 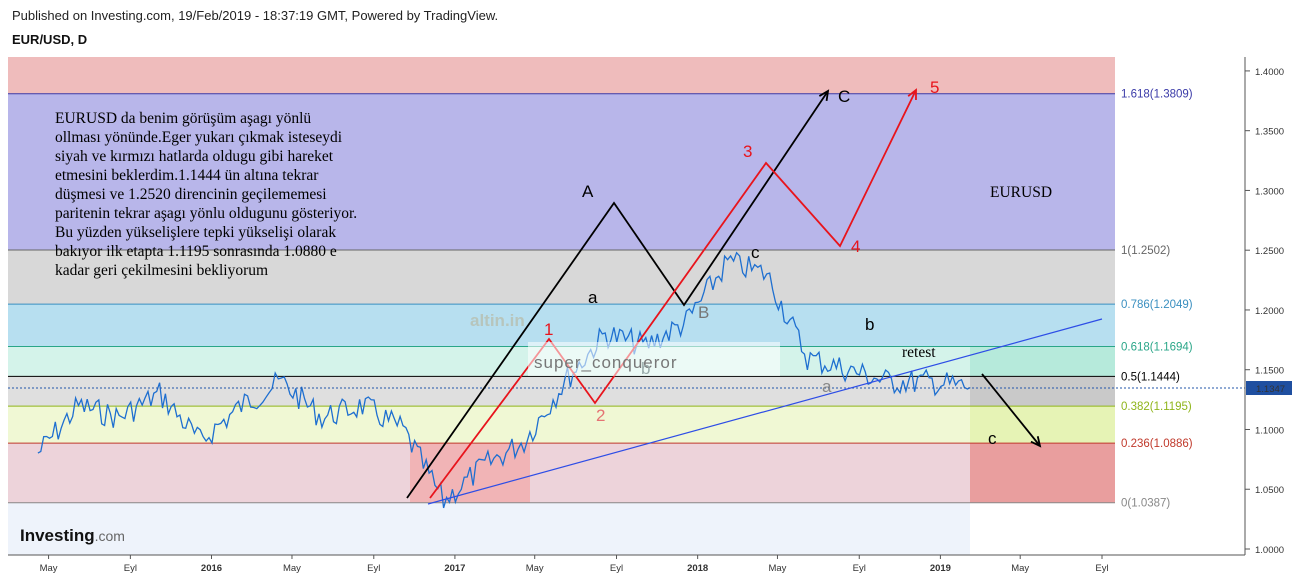 I want to click on red-wave-label: 5, so click(x=934, y=87).